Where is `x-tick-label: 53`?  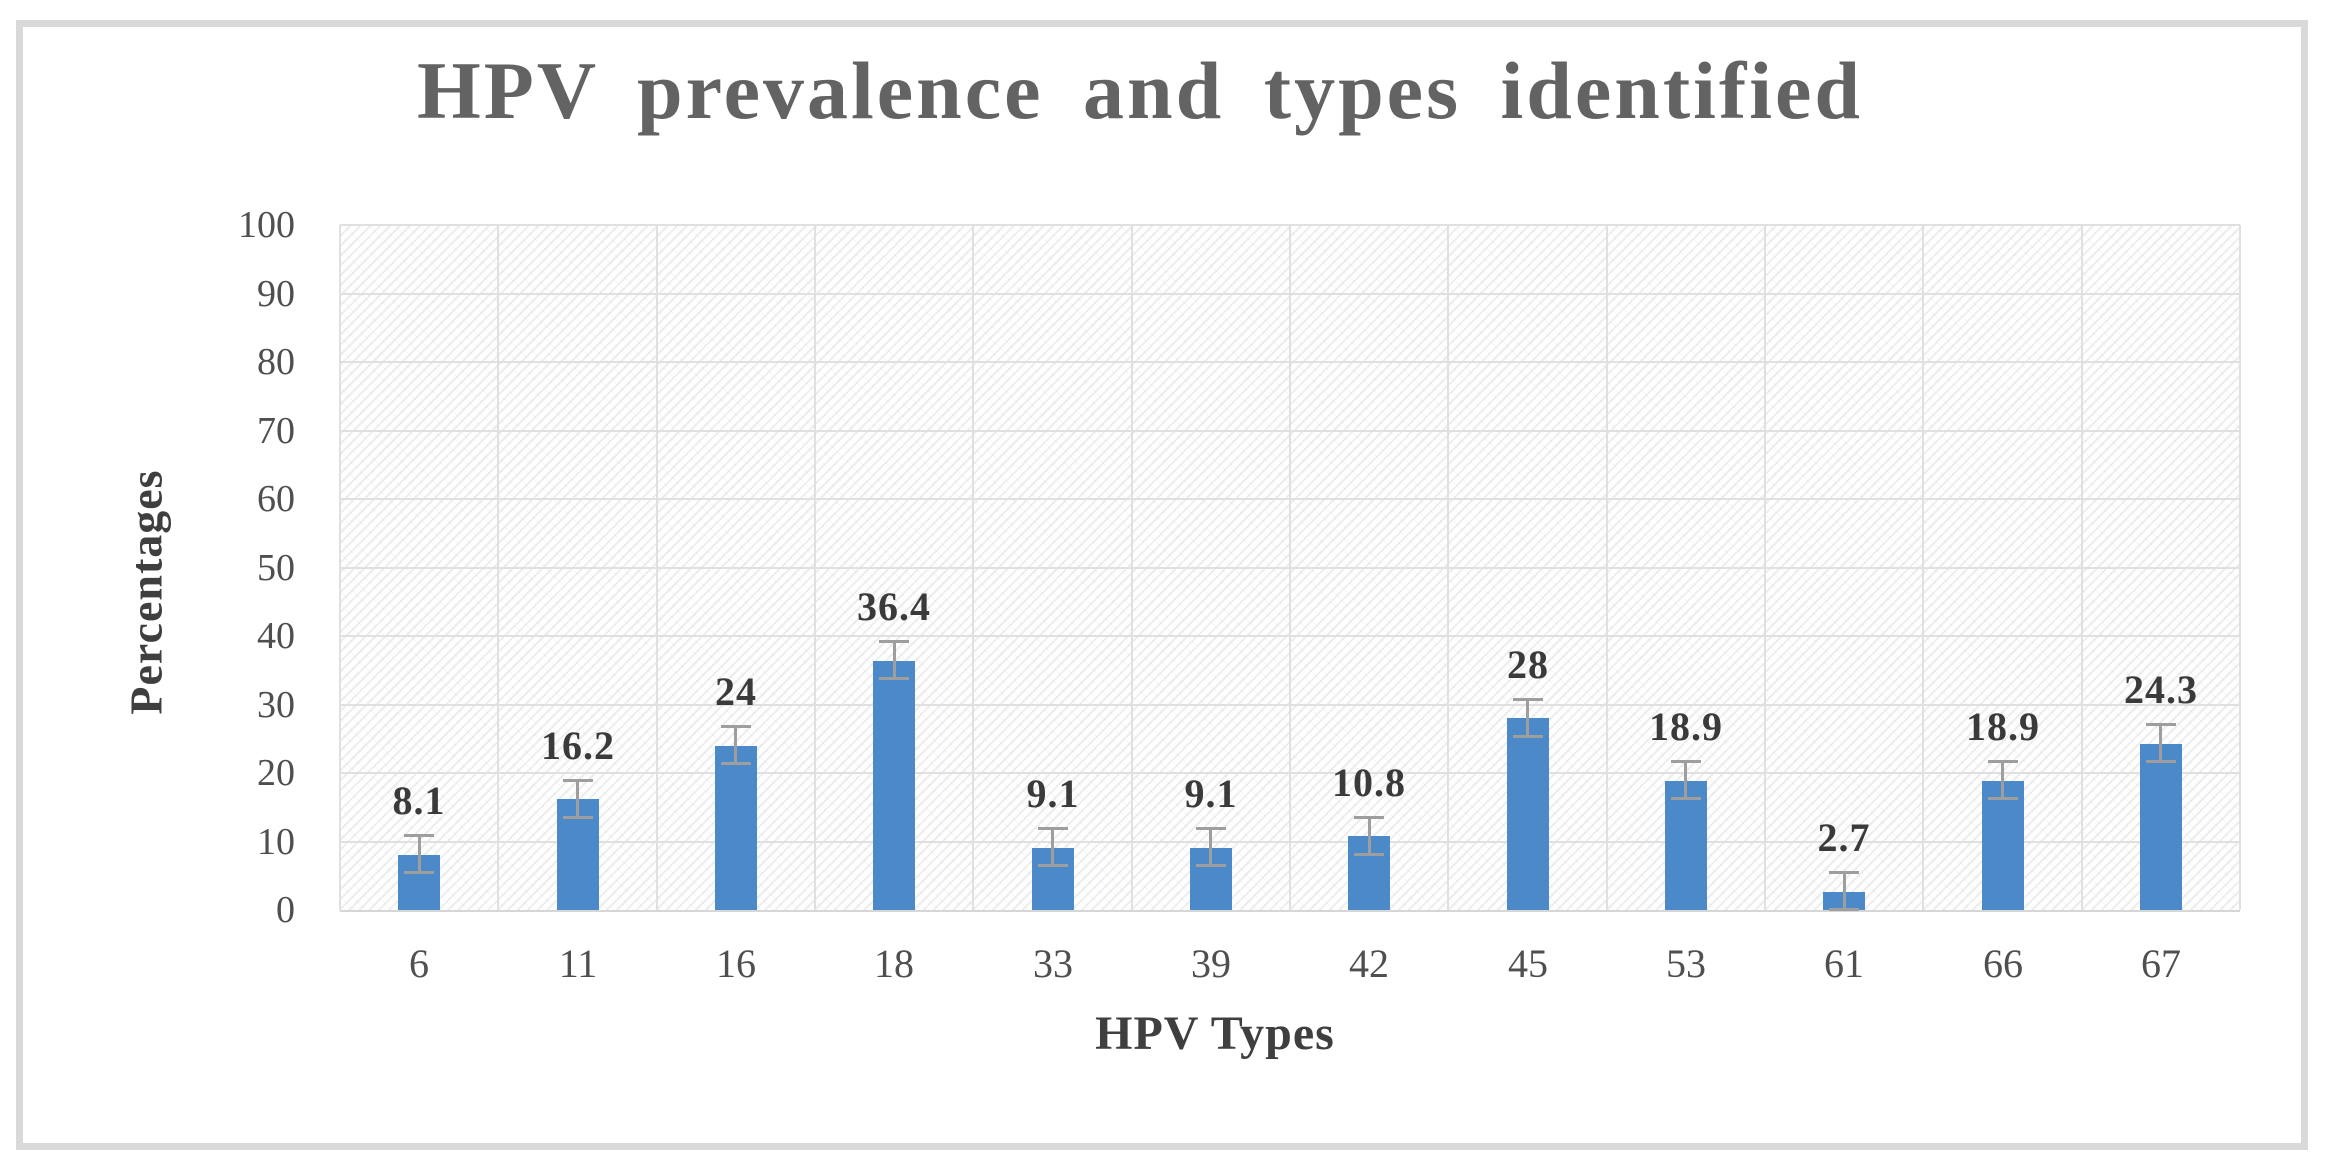
x-tick-label: 53 is located at coordinates (1686, 963).